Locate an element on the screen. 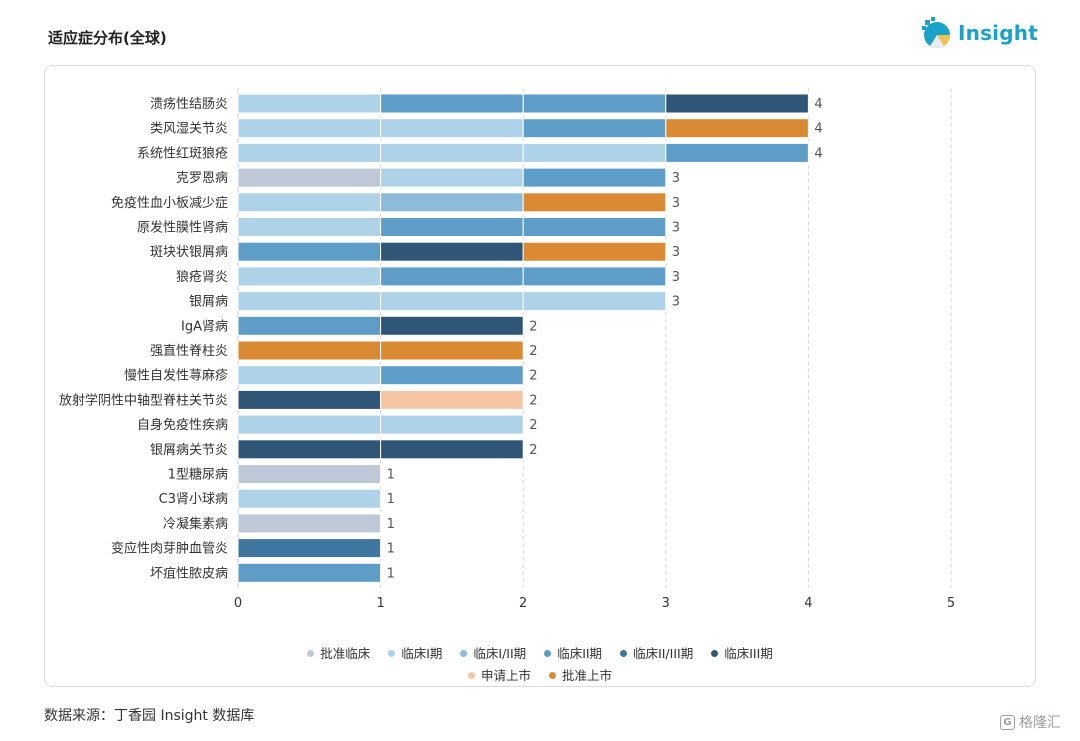 The image size is (1080, 741). legend-item: 临床I期 is located at coordinates (415, 653).